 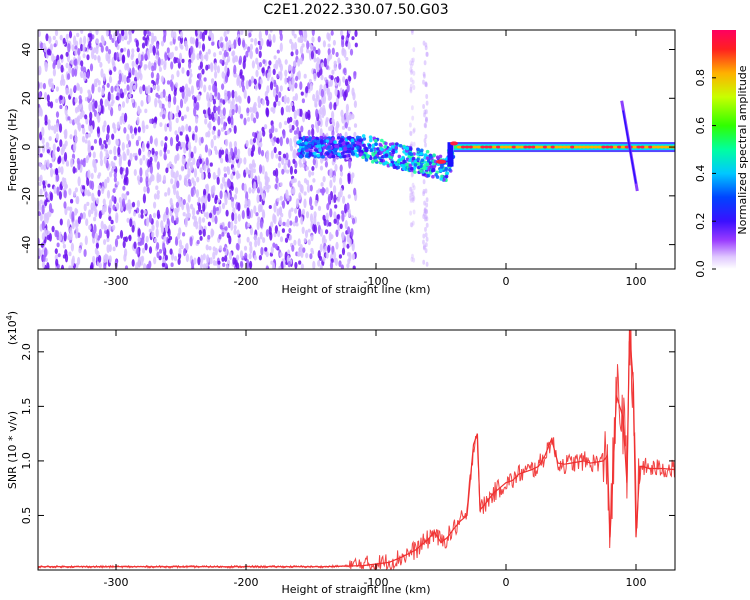 I want to click on colorbar-tick-label: 0.0, so click(x=700, y=269).